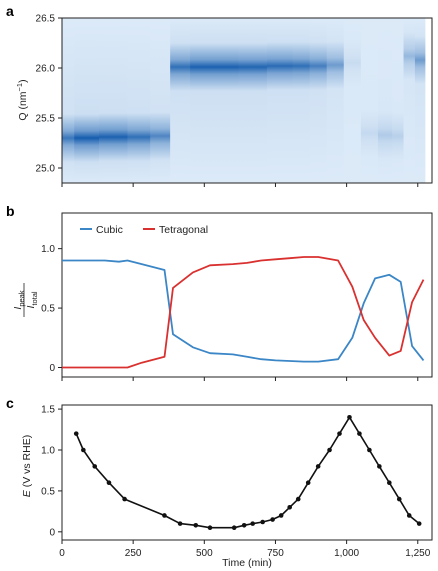  I want to click on panel-c-y-ticks: 0 0.5 1.0 1.5, so click(51, 471).